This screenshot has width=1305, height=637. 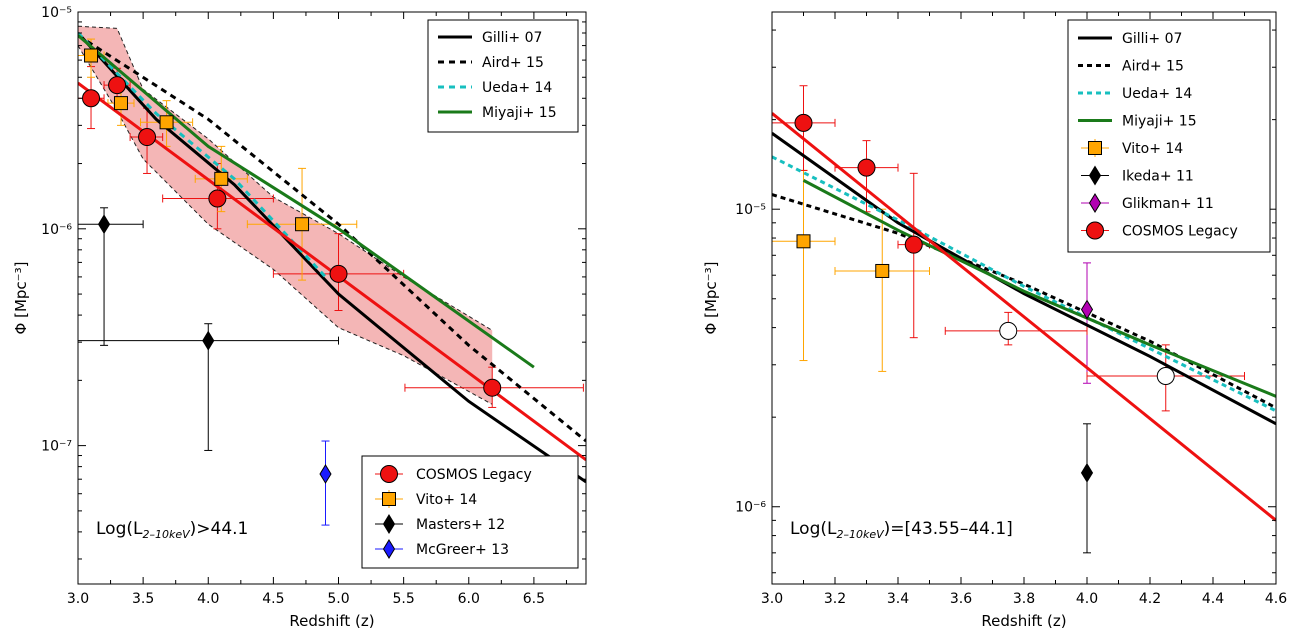 I want to click on y-tick-label: 10⁻⁷, so click(x=56, y=447).